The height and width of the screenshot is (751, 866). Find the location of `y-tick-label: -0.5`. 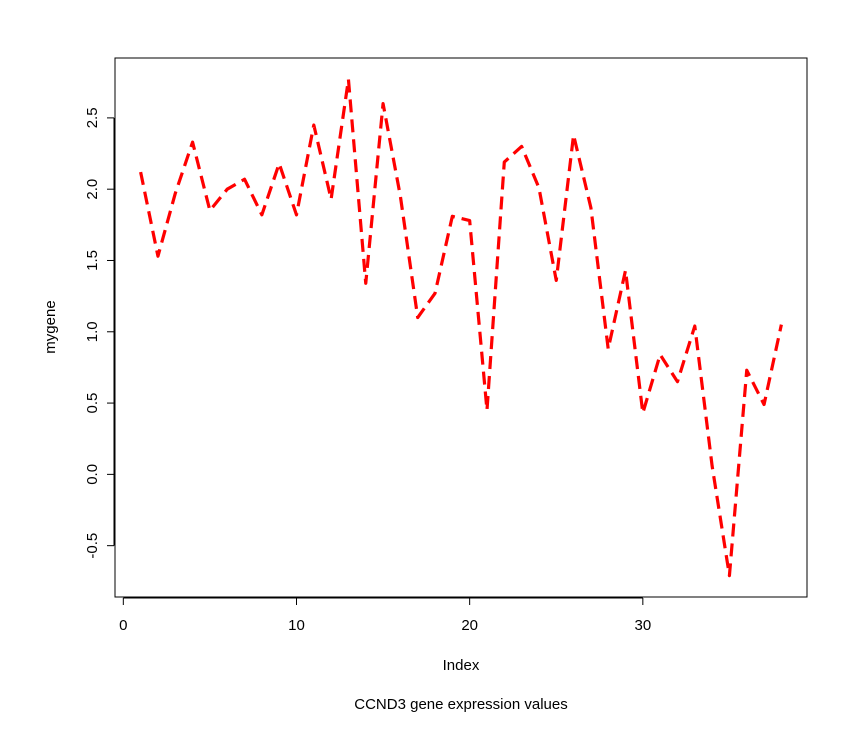

y-tick-label: -0.5 is located at coordinates (92, 546).